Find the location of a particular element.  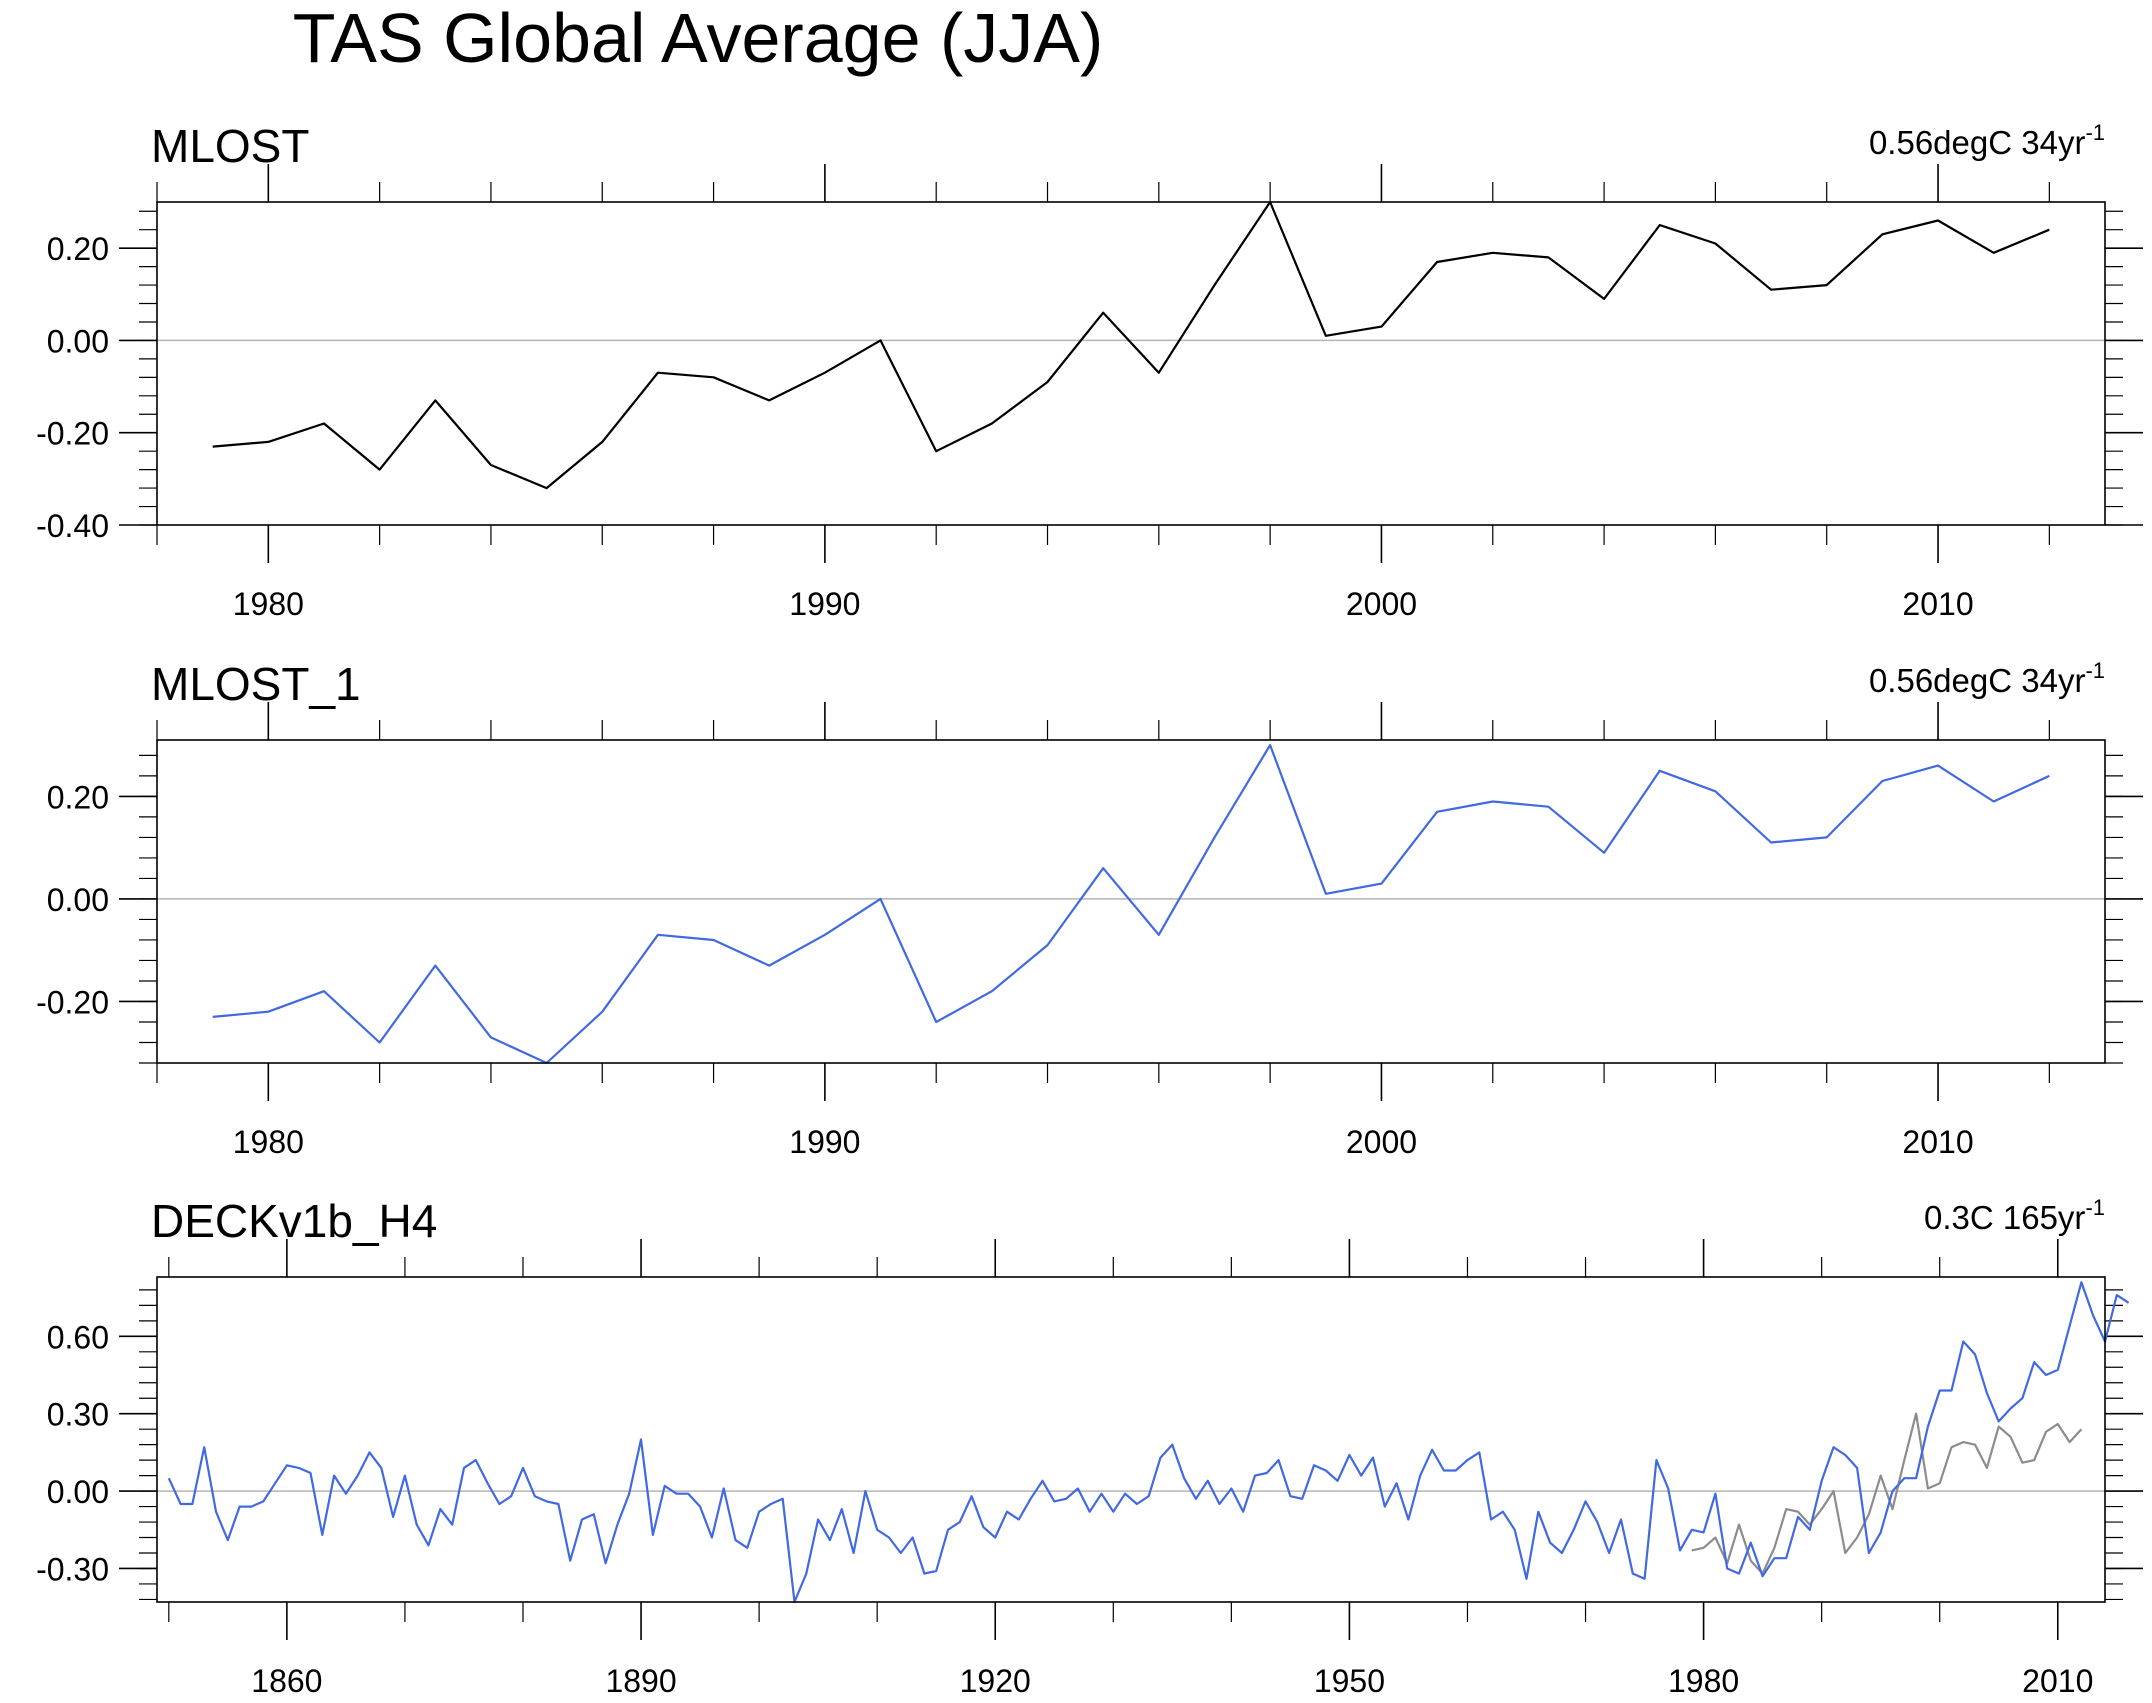

y-tick-label: 0.30 is located at coordinates (78, 1415).